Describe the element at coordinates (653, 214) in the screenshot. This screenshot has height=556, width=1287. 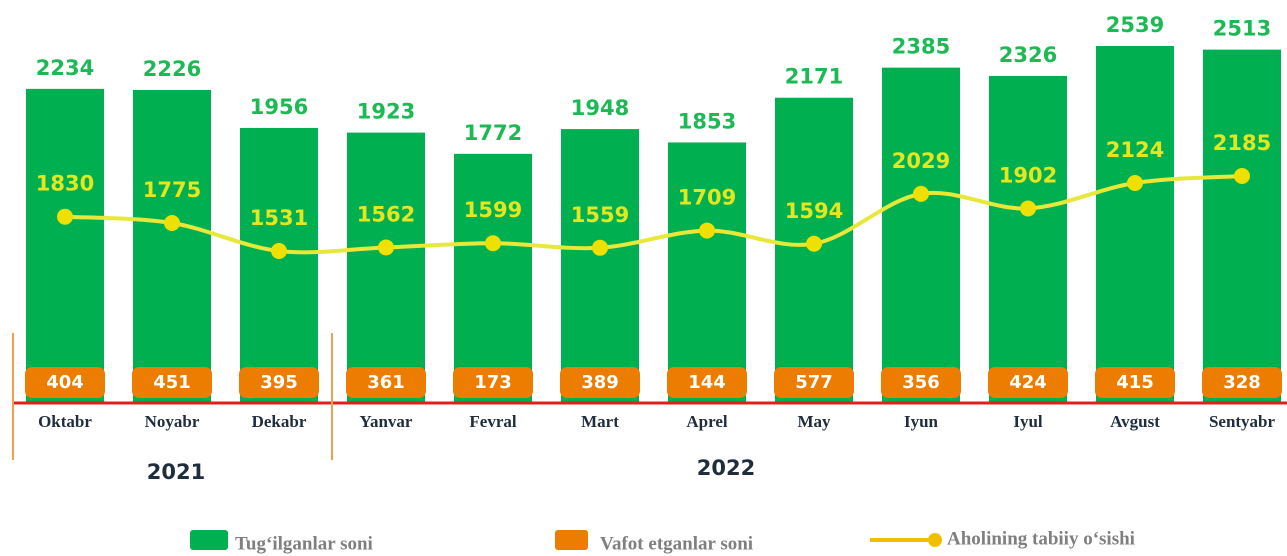
I see `growth-line` at that location.